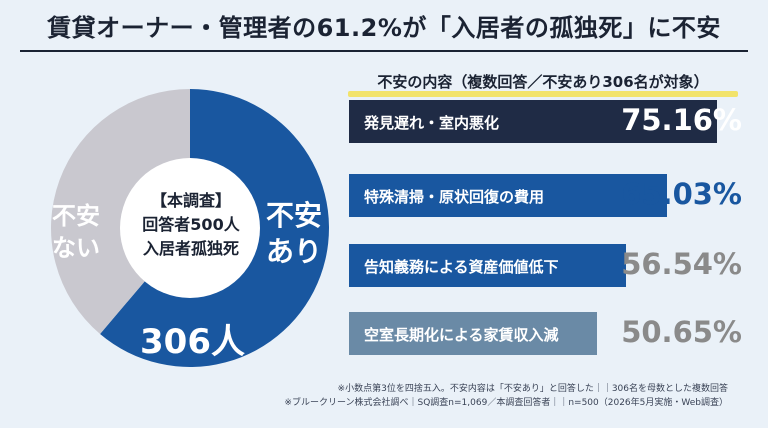  Describe the element at coordinates (384, 51) in the screenshot. I see `title-divider` at that location.